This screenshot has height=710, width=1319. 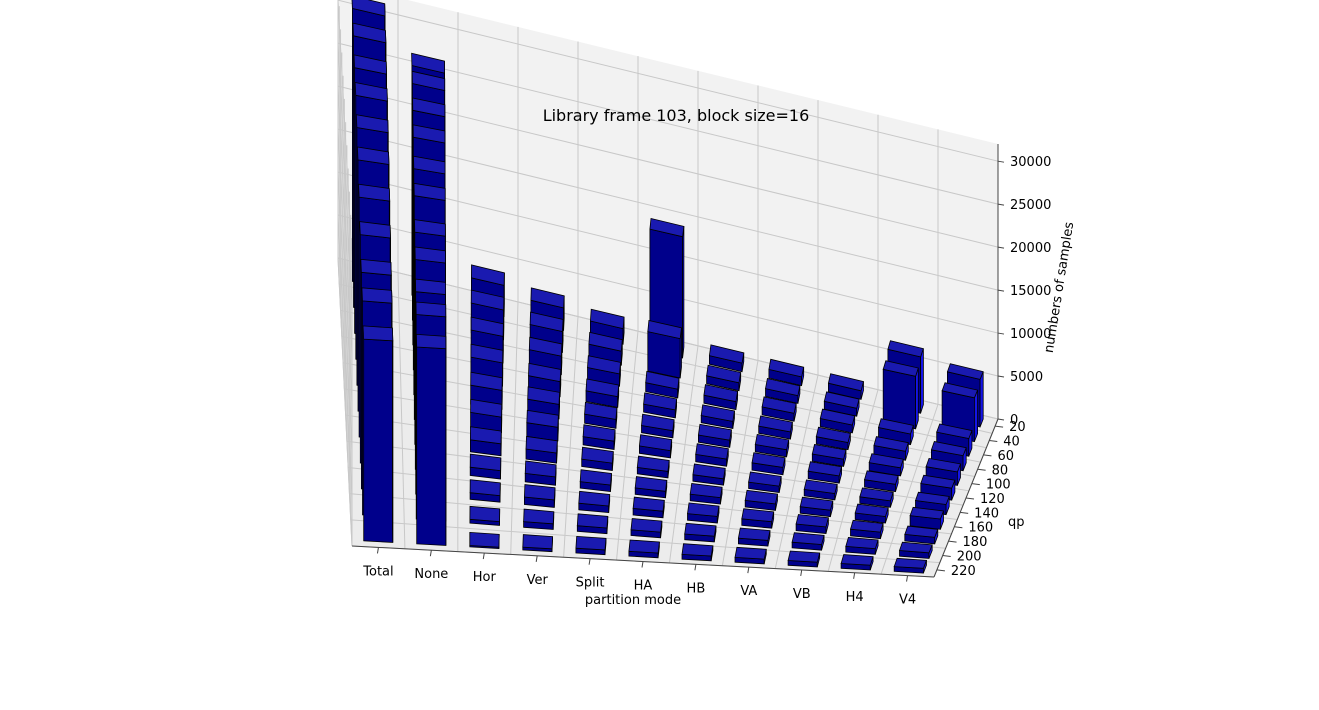 I want to click on bar-va-qp180, so click(x=758, y=518).